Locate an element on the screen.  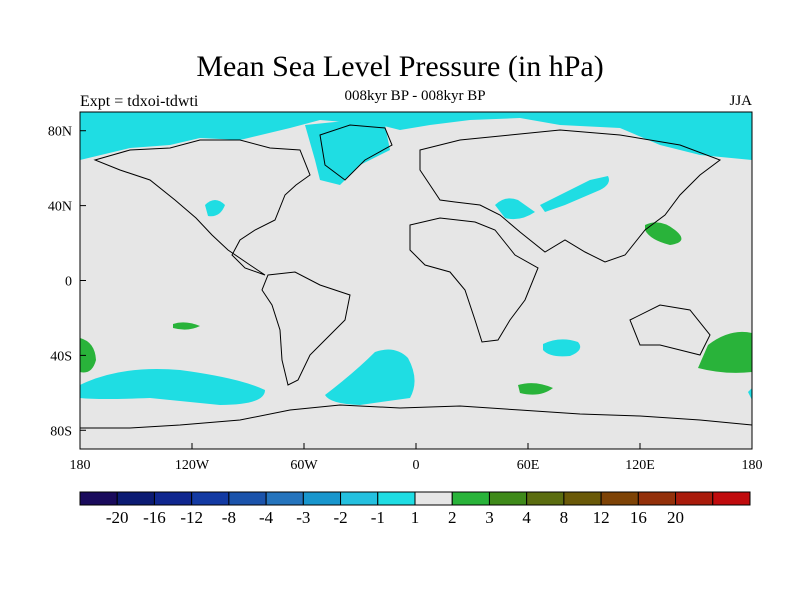
colorbar-label: -8 is located at coordinates (229, 517).